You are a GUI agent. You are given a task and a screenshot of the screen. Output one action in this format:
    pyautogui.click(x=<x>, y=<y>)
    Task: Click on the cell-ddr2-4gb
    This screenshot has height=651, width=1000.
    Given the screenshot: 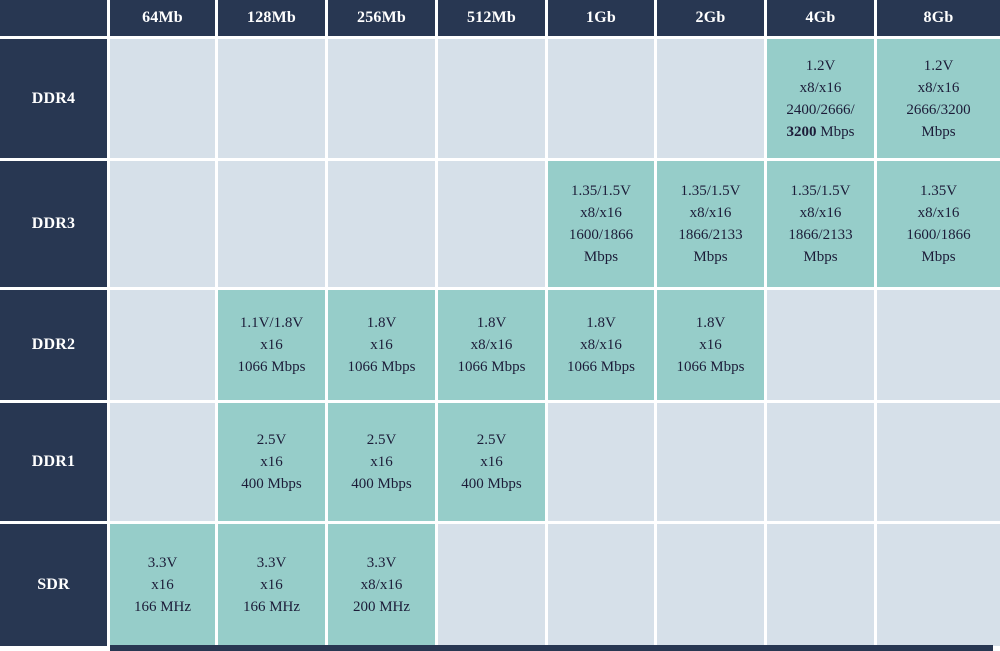 What is the action you would take?
    pyautogui.click(x=820, y=345)
    